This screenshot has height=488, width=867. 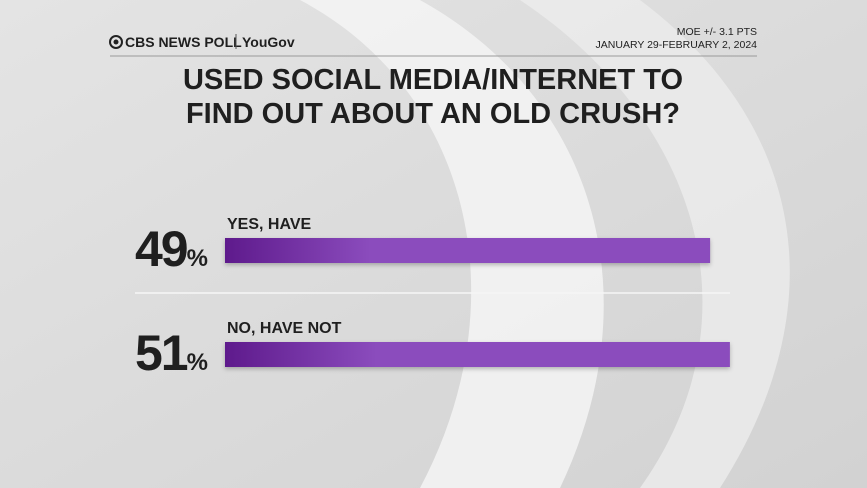 What do you see at coordinates (433, 114) in the screenshot?
I see `chart-title: FIND OUT ABOUT AN OLD CRUSH?` at bounding box center [433, 114].